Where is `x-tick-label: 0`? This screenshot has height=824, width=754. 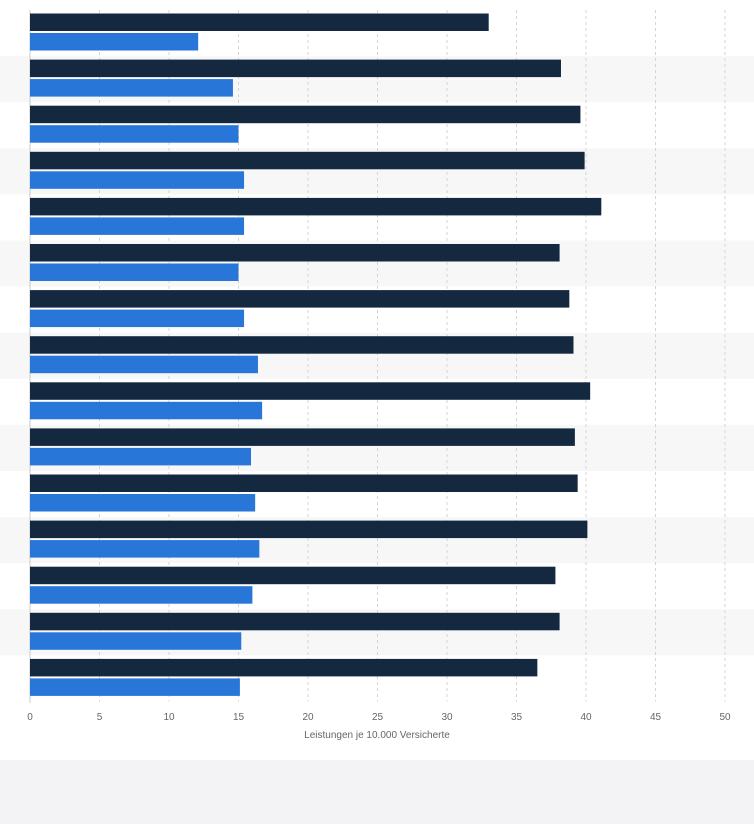 x-tick-label: 0 is located at coordinates (30, 717).